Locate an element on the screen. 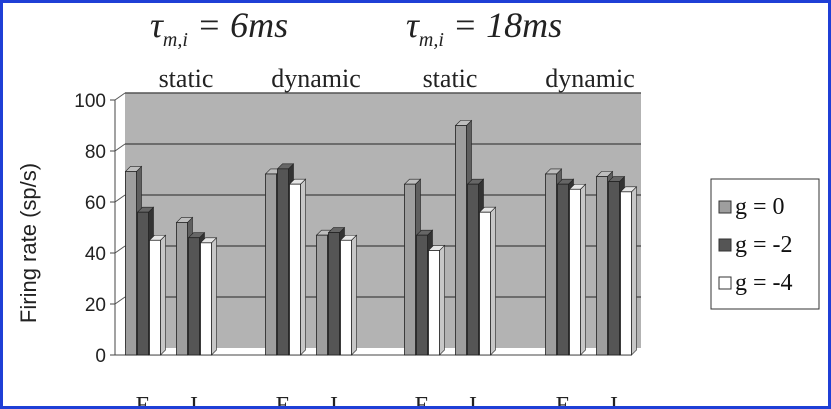 The height and width of the screenshot is (409, 831). panel-title-1-subscript: m,i is located at coordinates (175, 40).